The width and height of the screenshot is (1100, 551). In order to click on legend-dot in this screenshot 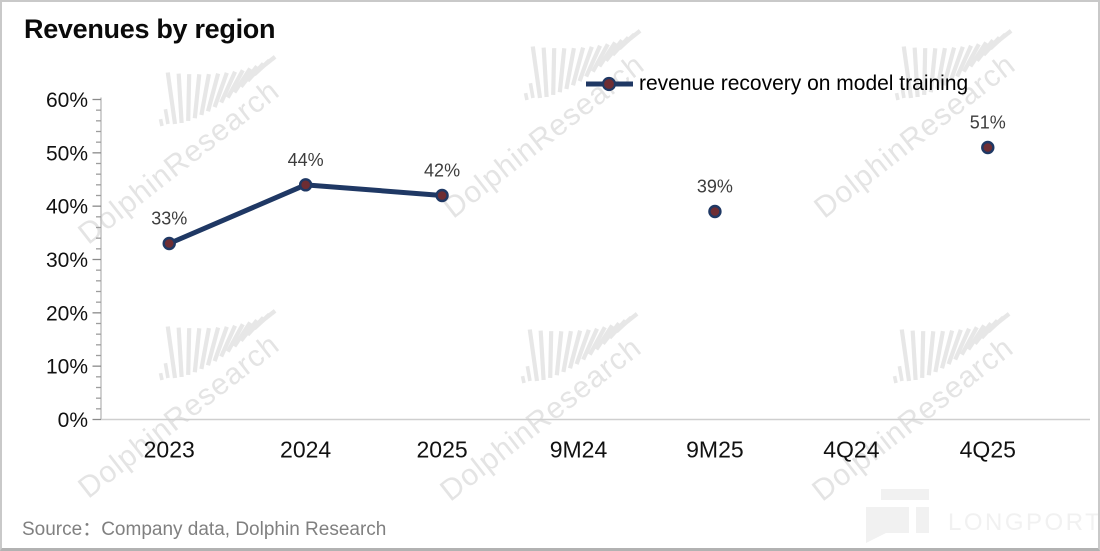, I will do `click(609, 84)`.